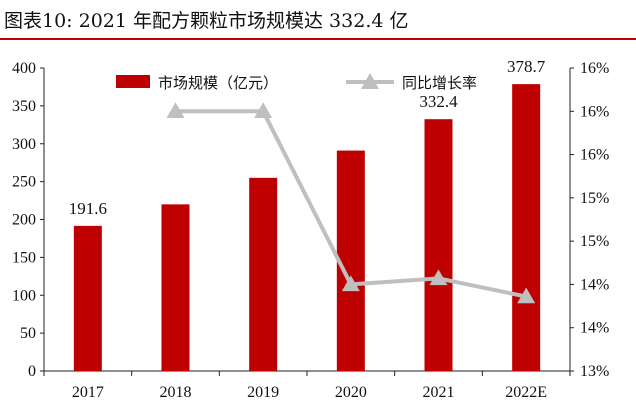  I want to click on y-left-tick-label: 250, so click(24, 182).